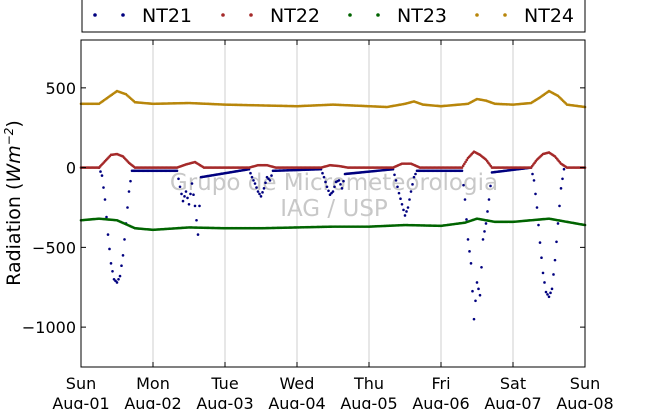 This screenshot has width=650, height=409. What do you see at coordinates (584, 401) in the screenshot?
I see `x-tick-label-date: Aug-08` at bounding box center [584, 401].